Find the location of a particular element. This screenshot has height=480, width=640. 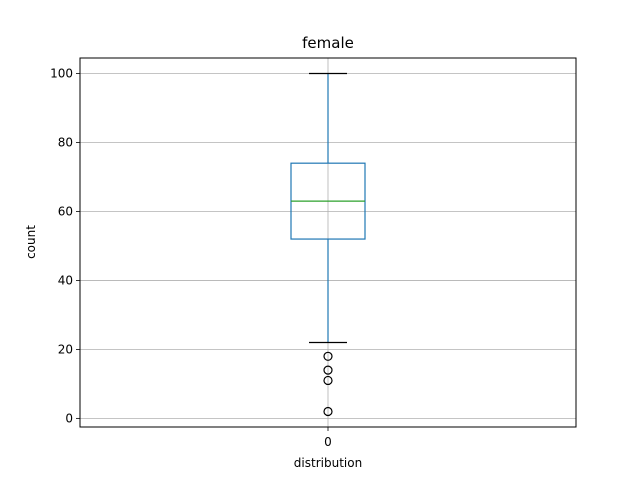

y-tick-label: 100 is located at coordinates (61, 74).